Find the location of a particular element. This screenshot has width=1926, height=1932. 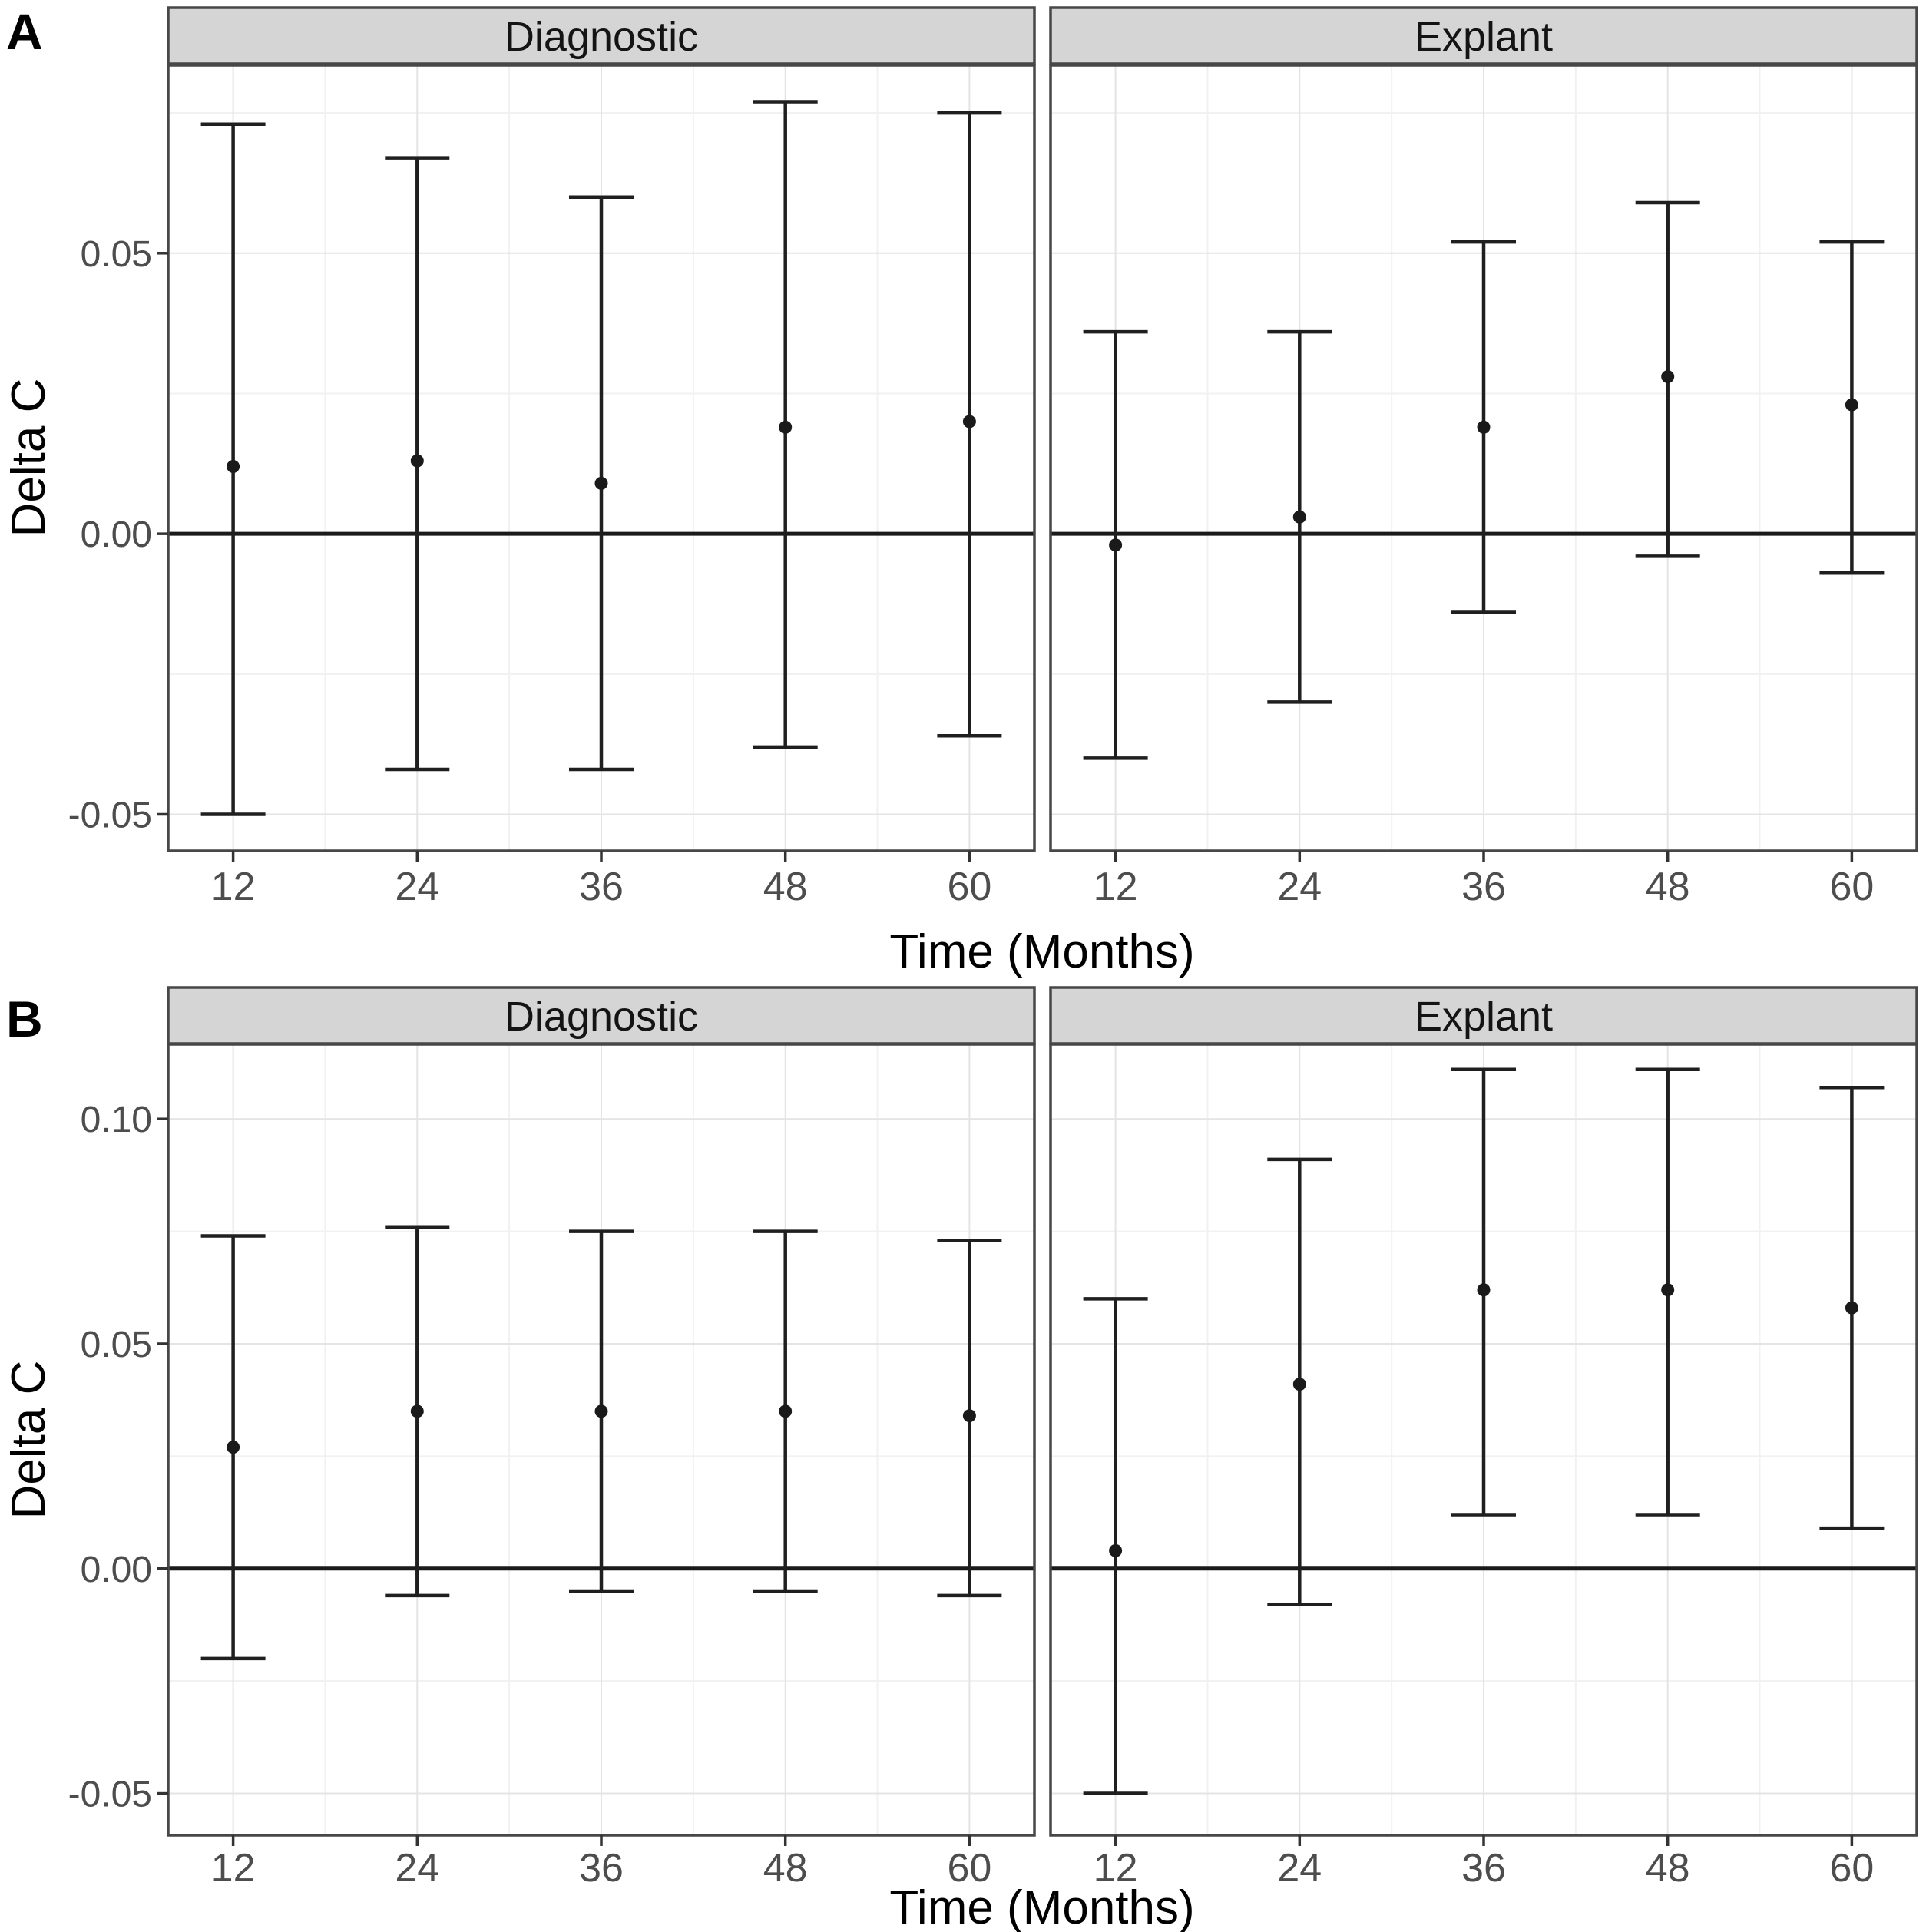

panel-a-strip-diagnostic-label: Diagnostic is located at coordinates (601, 37).